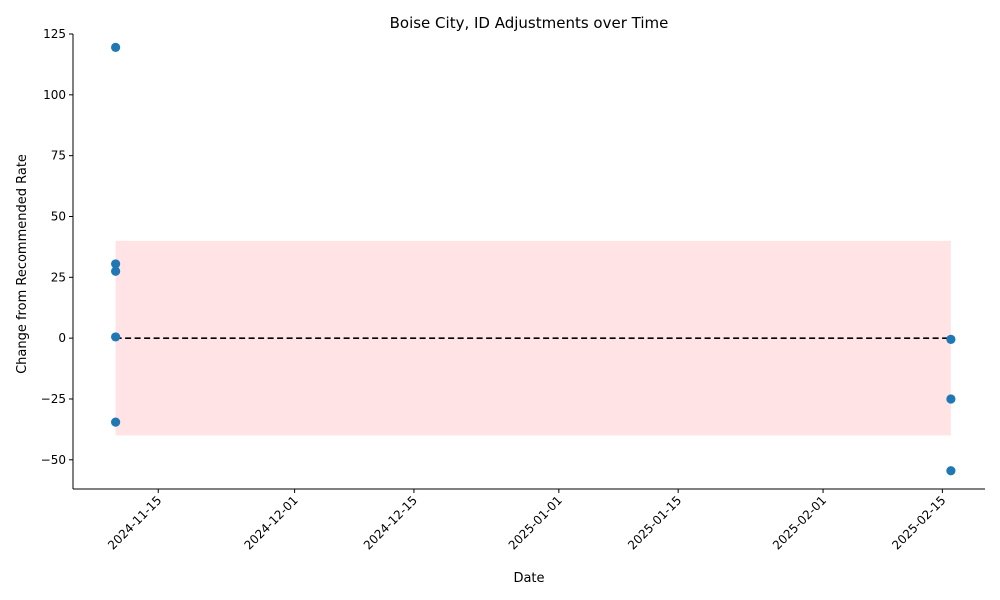 The image size is (1000, 600). I want to click on y-tick-label: 50, so click(58, 216).